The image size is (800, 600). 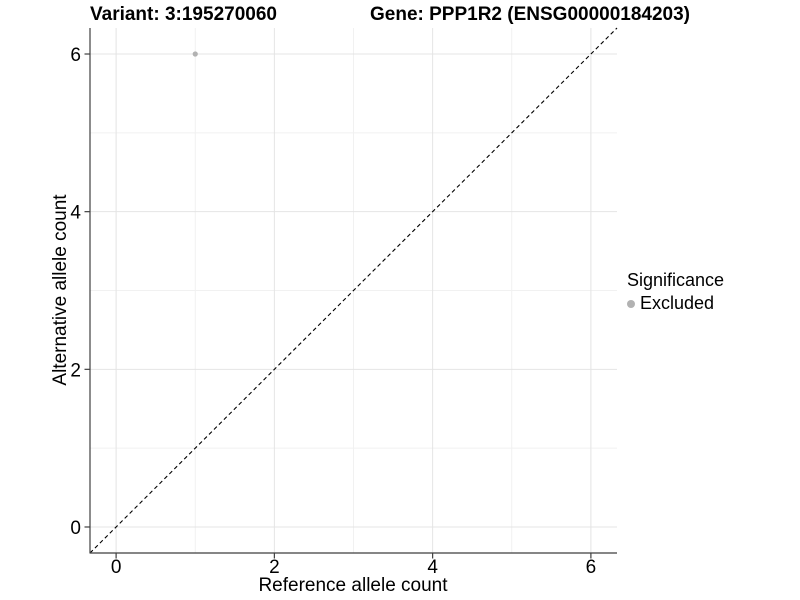 I want to click on y-tick-label: 4, so click(x=75, y=213).